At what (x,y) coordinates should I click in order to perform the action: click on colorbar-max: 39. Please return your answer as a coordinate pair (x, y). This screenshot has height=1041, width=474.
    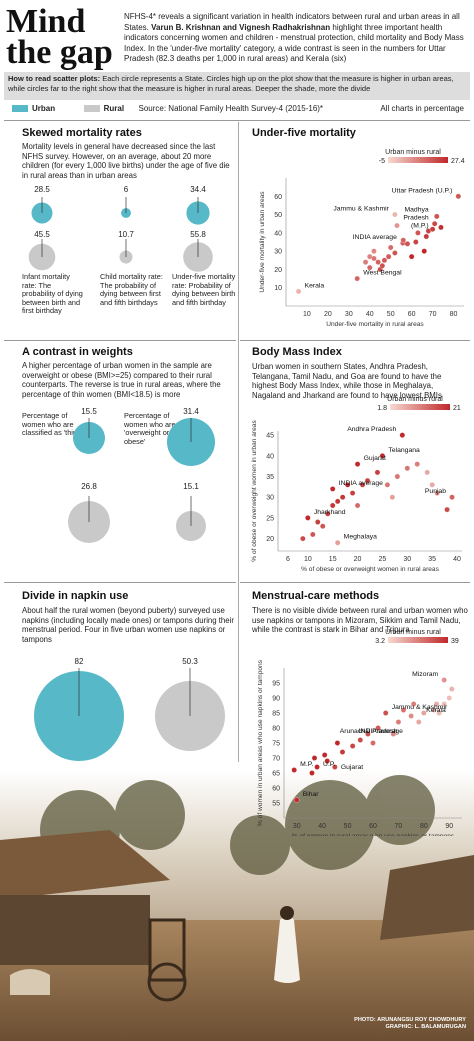
    Looking at the image, I should click on (455, 641).